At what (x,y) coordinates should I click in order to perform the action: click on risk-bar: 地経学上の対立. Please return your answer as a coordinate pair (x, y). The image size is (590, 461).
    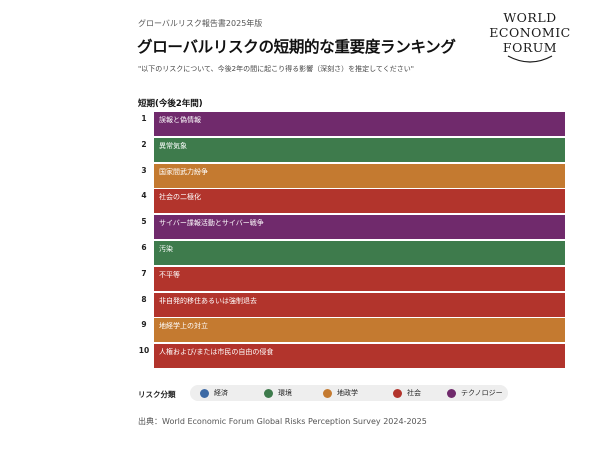
    Looking at the image, I should click on (359, 330).